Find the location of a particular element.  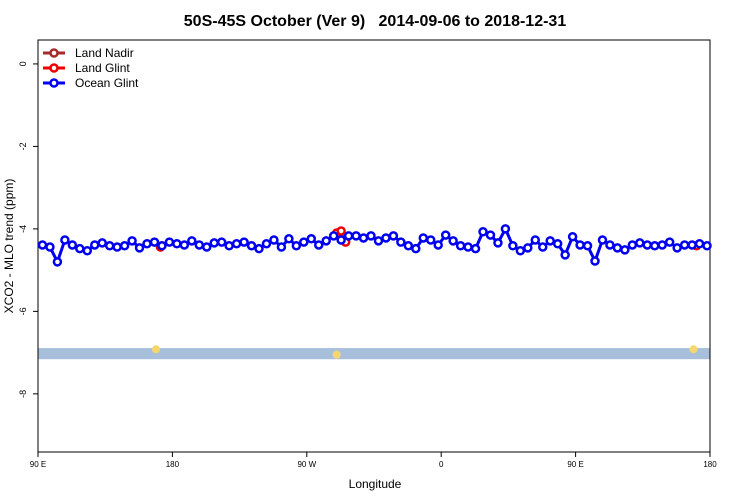

y-tick-label: -2 is located at coordinates (23, 146).